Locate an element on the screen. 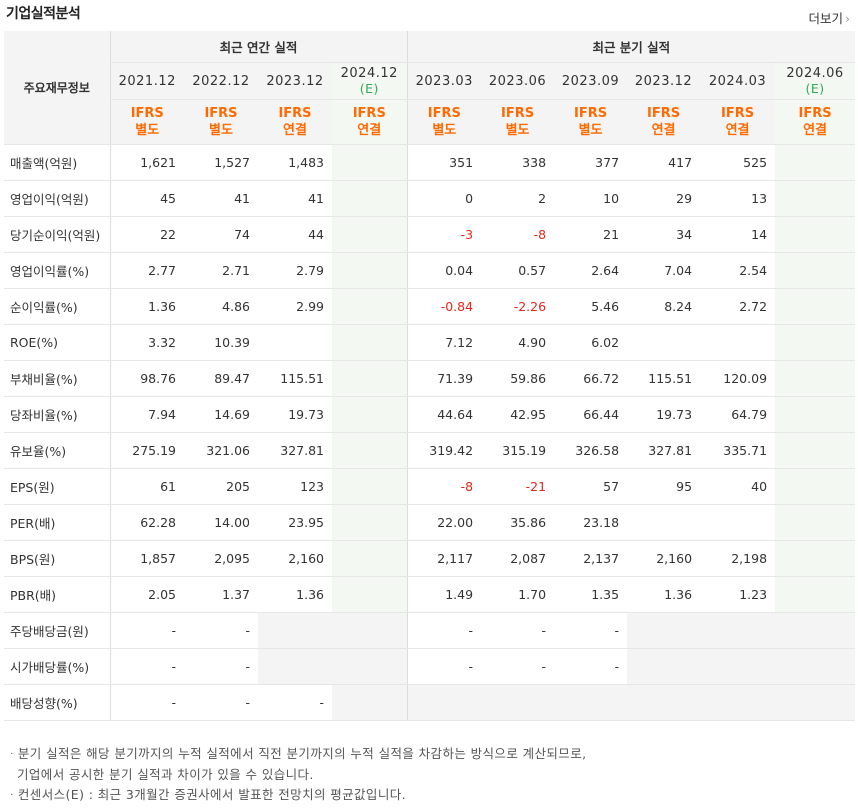 Image resolution: width=858 pixels, height=808 pixels. value-cell-annual: - is located at coordinates (146, 630).